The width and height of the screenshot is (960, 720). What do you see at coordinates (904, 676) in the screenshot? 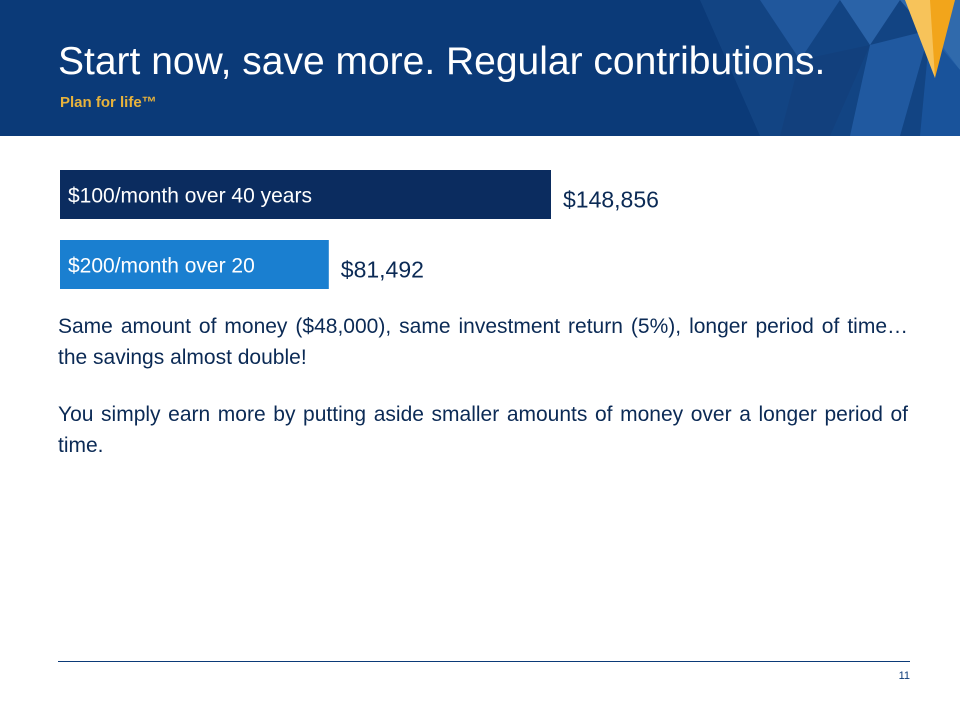
I see `page-number: 11` at bounding box center [904, 676].